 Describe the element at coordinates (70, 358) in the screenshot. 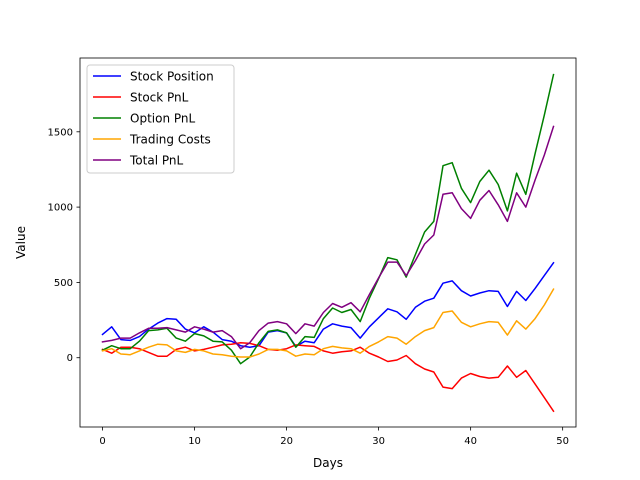

I see `y-tick-label: 0` at that location.